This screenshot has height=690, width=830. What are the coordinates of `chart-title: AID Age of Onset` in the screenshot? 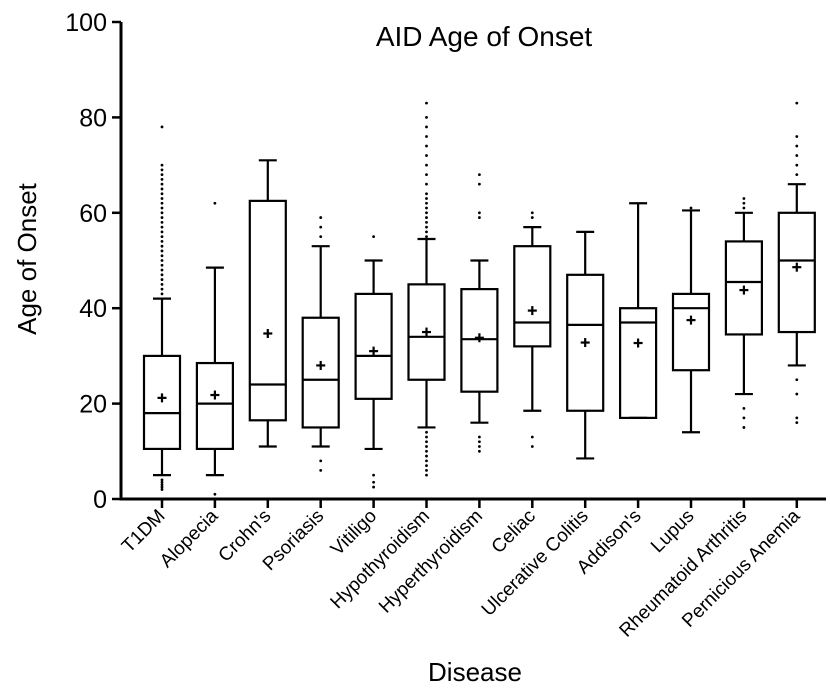 It's located at (484, 36).